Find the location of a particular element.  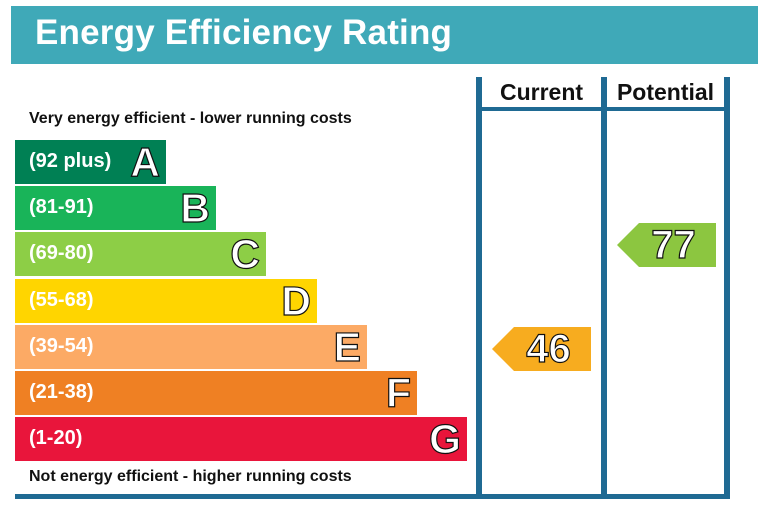

band-range-label: (81-91) is located at coordinates (61, 207).